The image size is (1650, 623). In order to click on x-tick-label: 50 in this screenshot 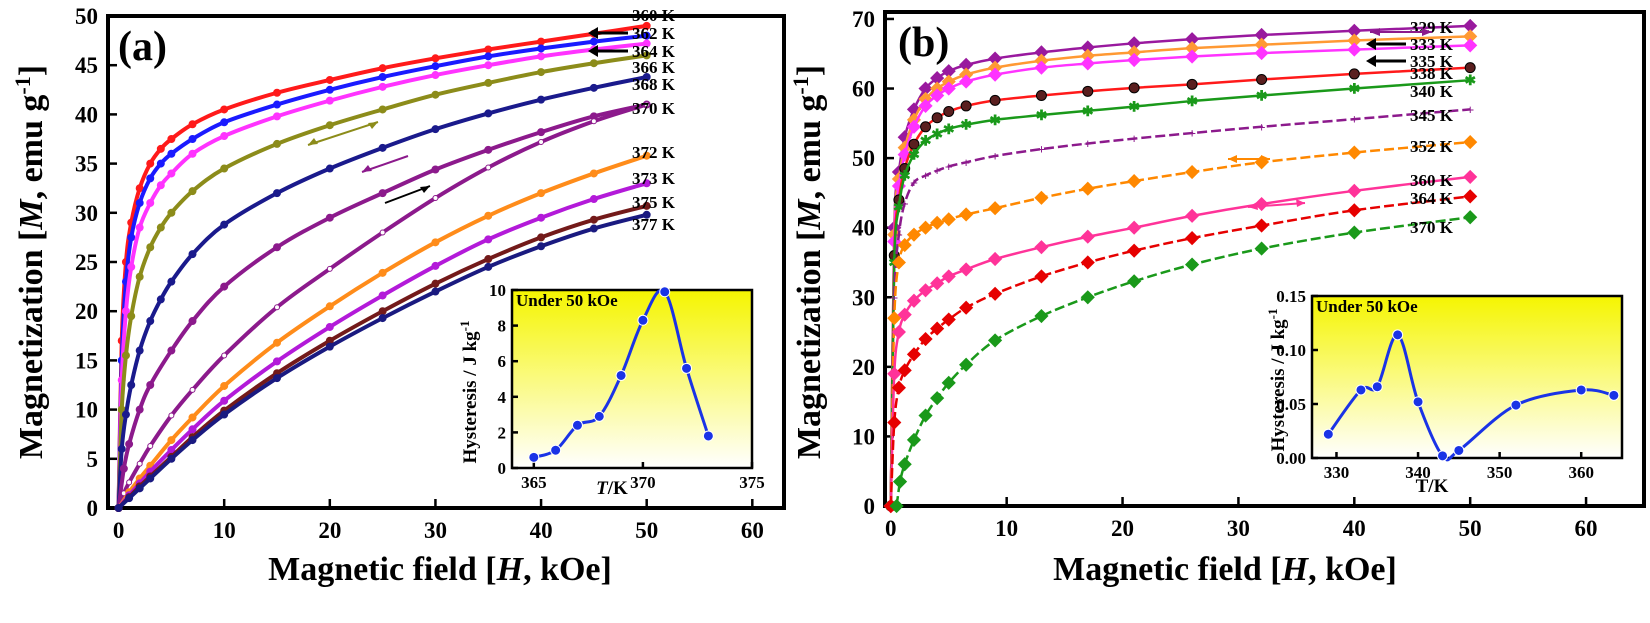, I will do `click(1470, 528)`.